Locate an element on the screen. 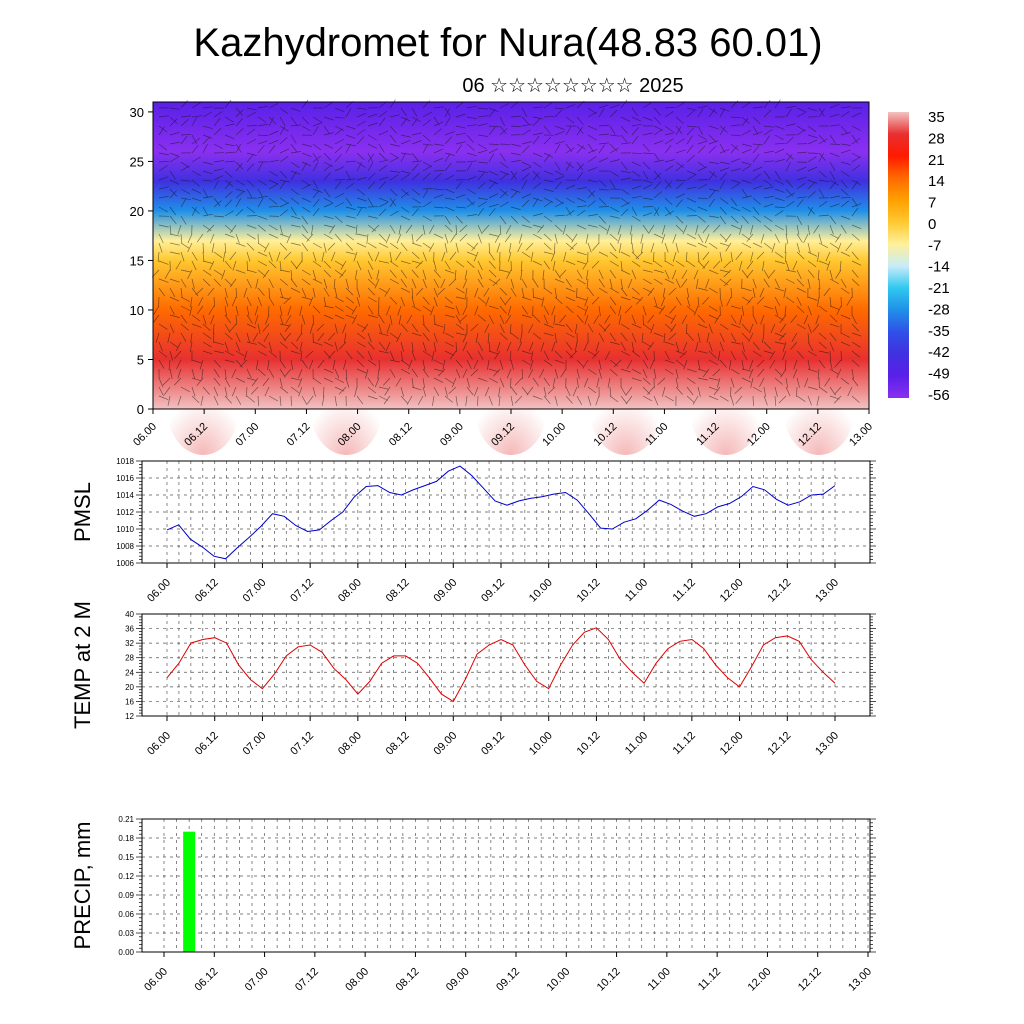  precip-x-tick: 06.00 is located at coordinates (156, 980).